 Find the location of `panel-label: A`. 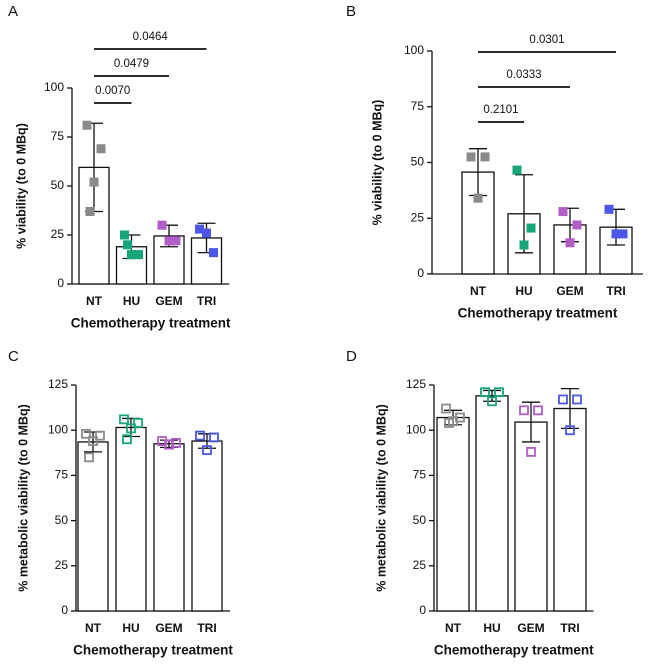

panel-label: A is located at coordinates (13, 11).